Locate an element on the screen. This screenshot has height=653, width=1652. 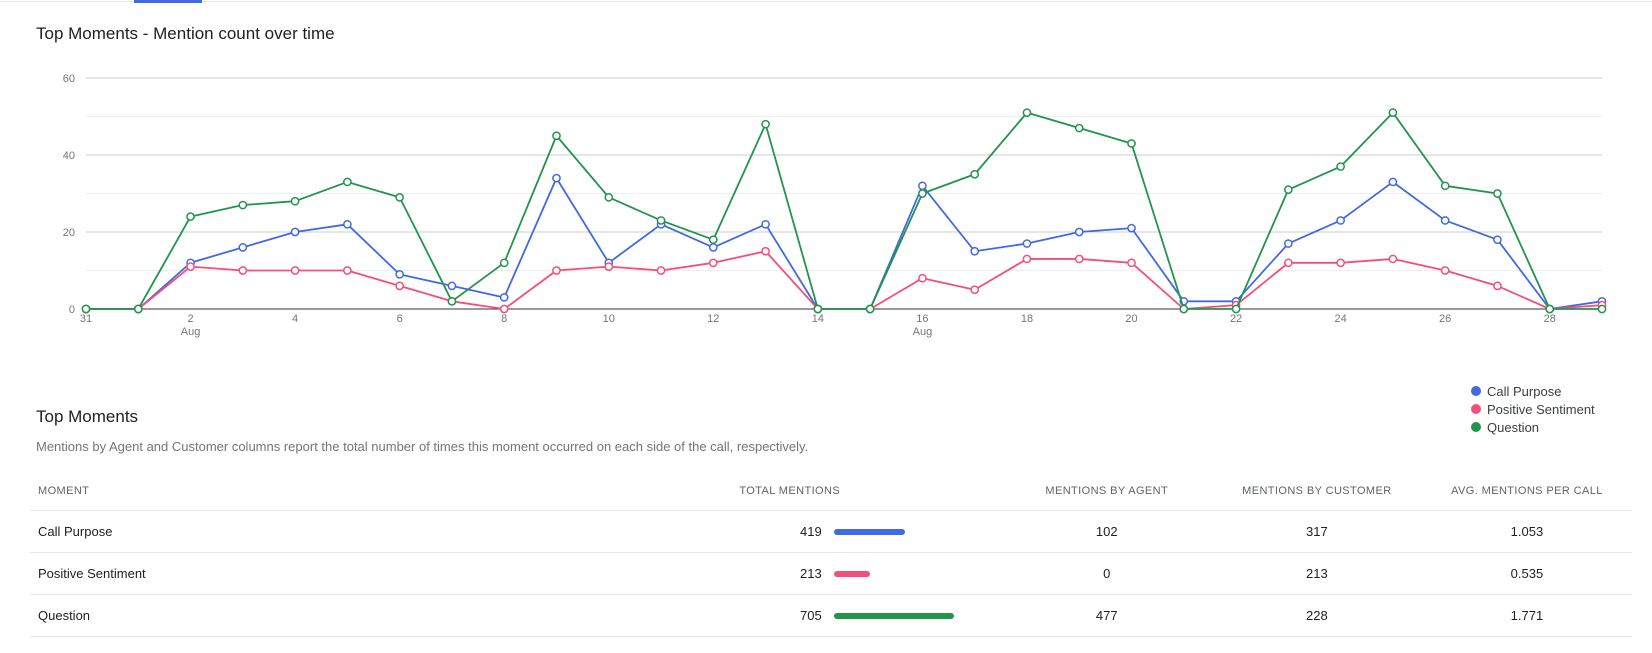
avg-mentions-per-call: 0.535 is located at coordinates (1527, 573).